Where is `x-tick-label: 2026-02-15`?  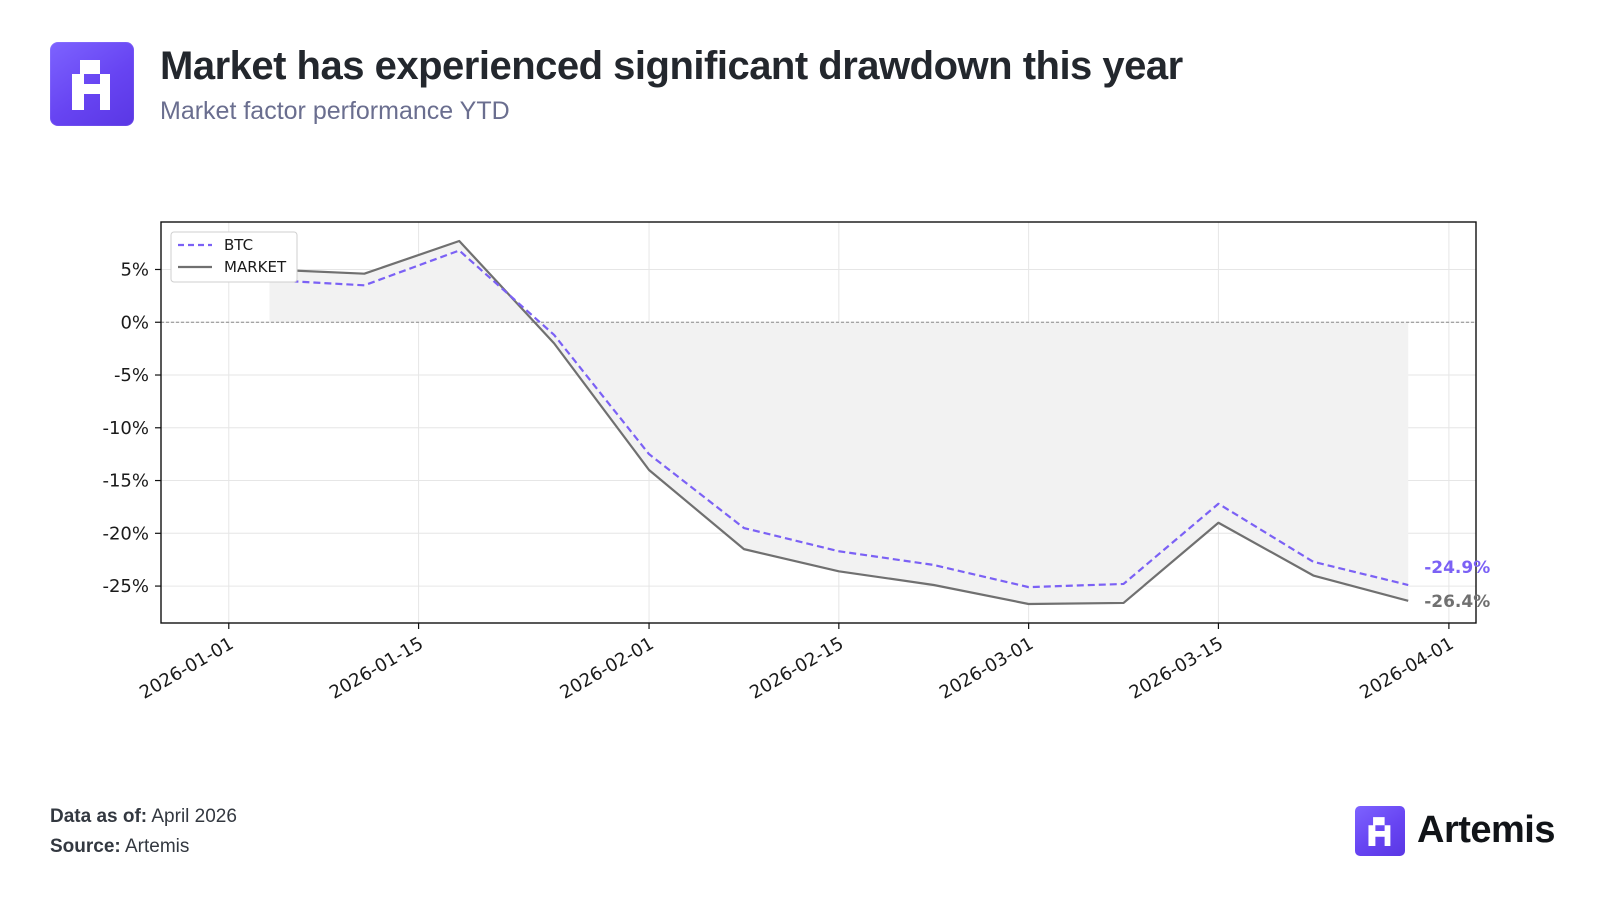 x-tick-label: 2026-02-15 is located at coordinates (796, 668).